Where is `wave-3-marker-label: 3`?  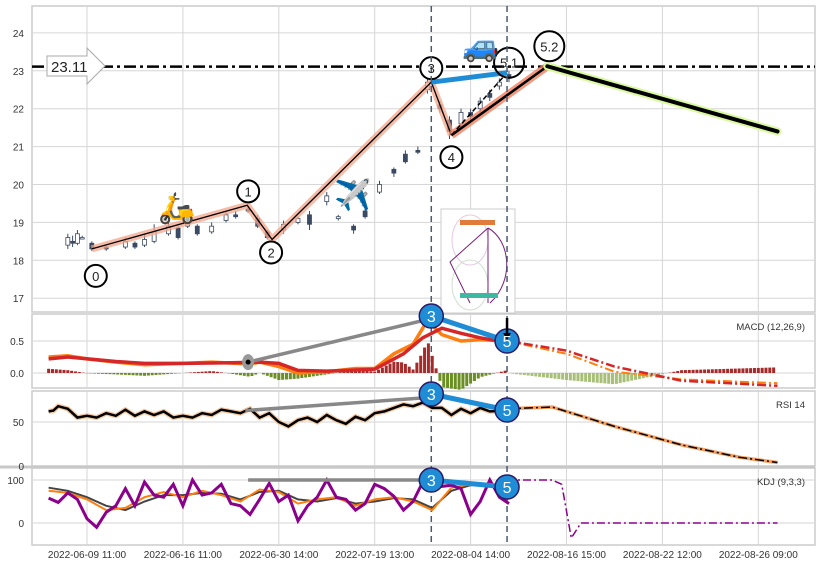
wave-3-marker-label: 3 is located at coordinates (431, 481).